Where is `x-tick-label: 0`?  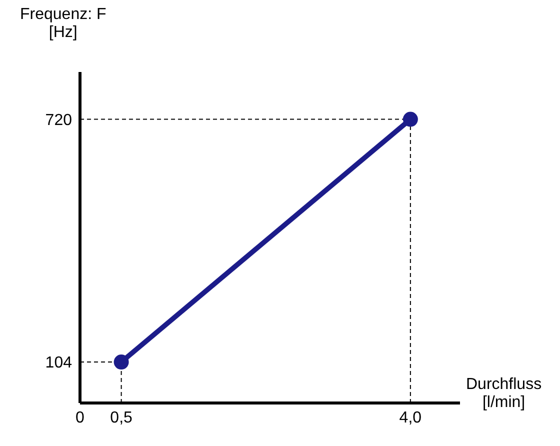
x-tick-label: 0 is located at coordinates (80, 417).